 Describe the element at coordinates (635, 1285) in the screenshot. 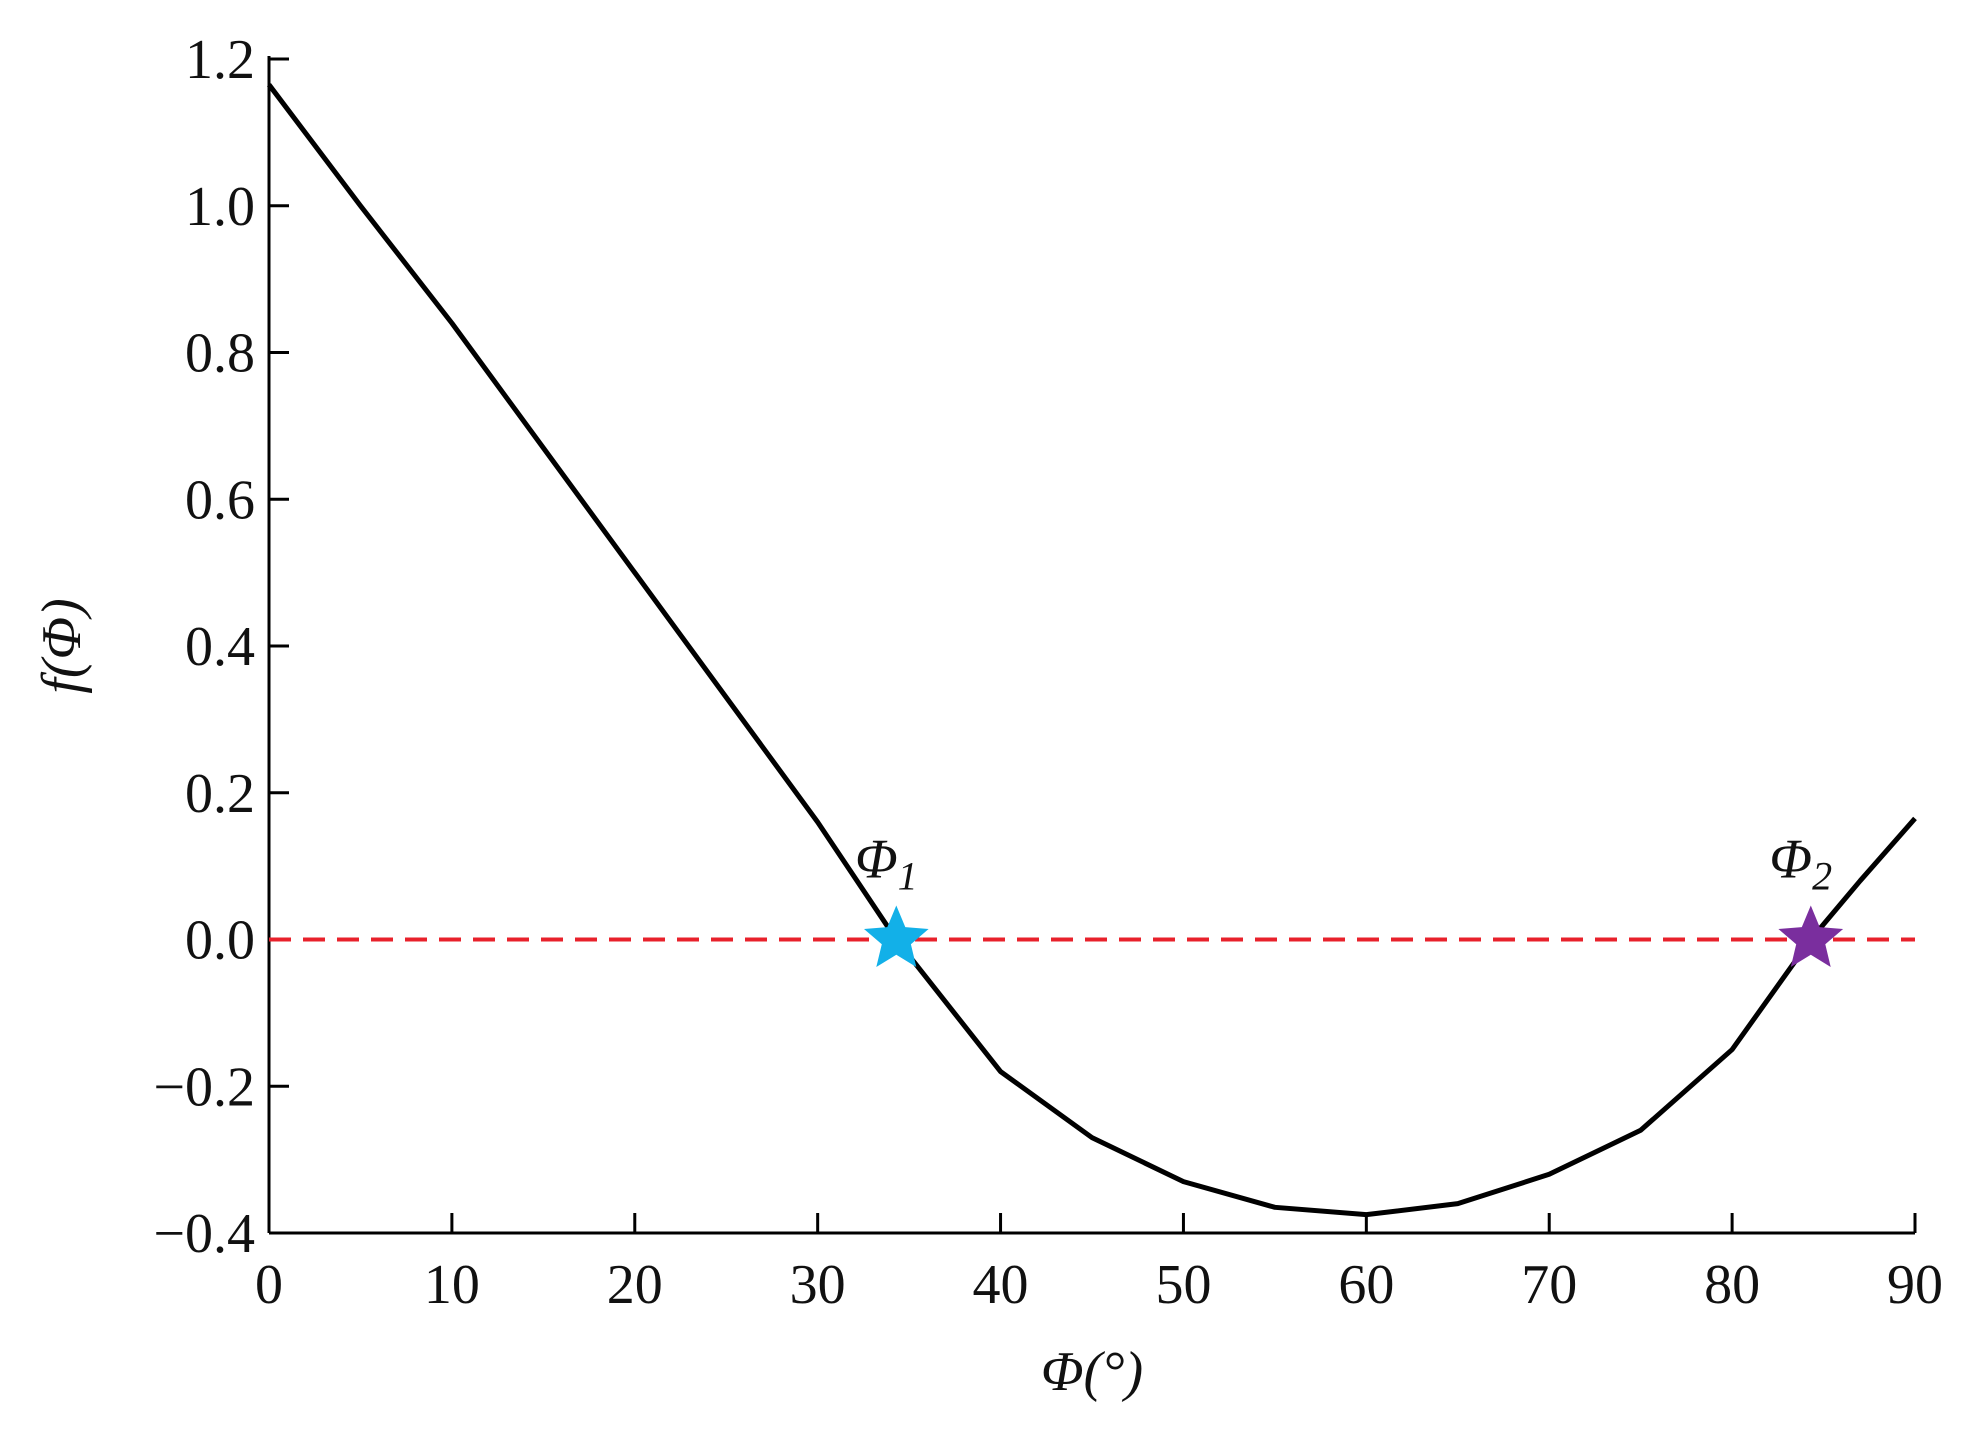

I see `x-tick-label: 20` at that location.